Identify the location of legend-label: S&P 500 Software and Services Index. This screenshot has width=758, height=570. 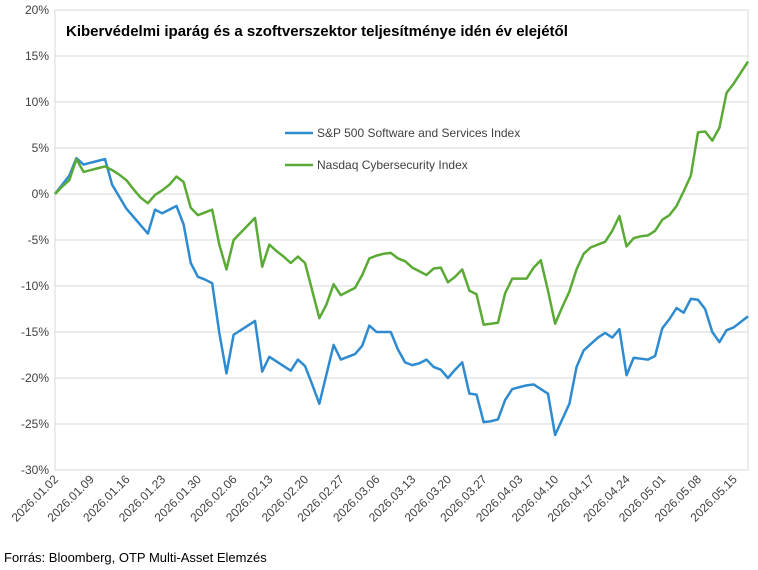
(418, 133).